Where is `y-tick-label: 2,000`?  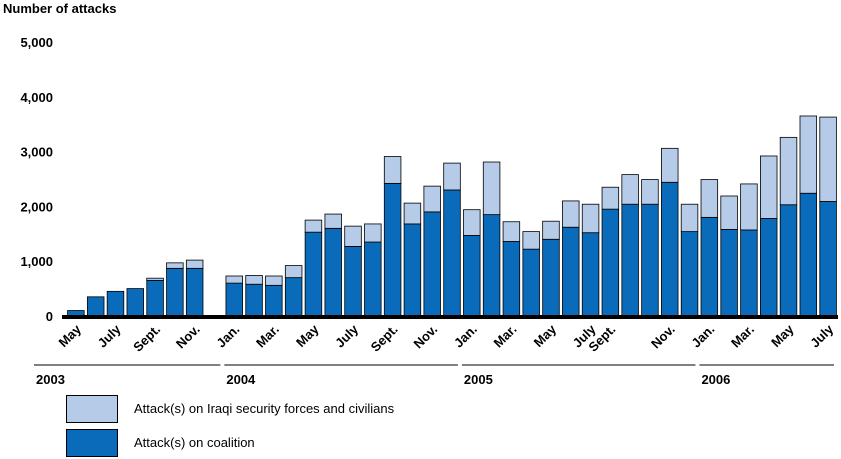 y-tick-label: 2,000 is located at coordinates (36, 206).